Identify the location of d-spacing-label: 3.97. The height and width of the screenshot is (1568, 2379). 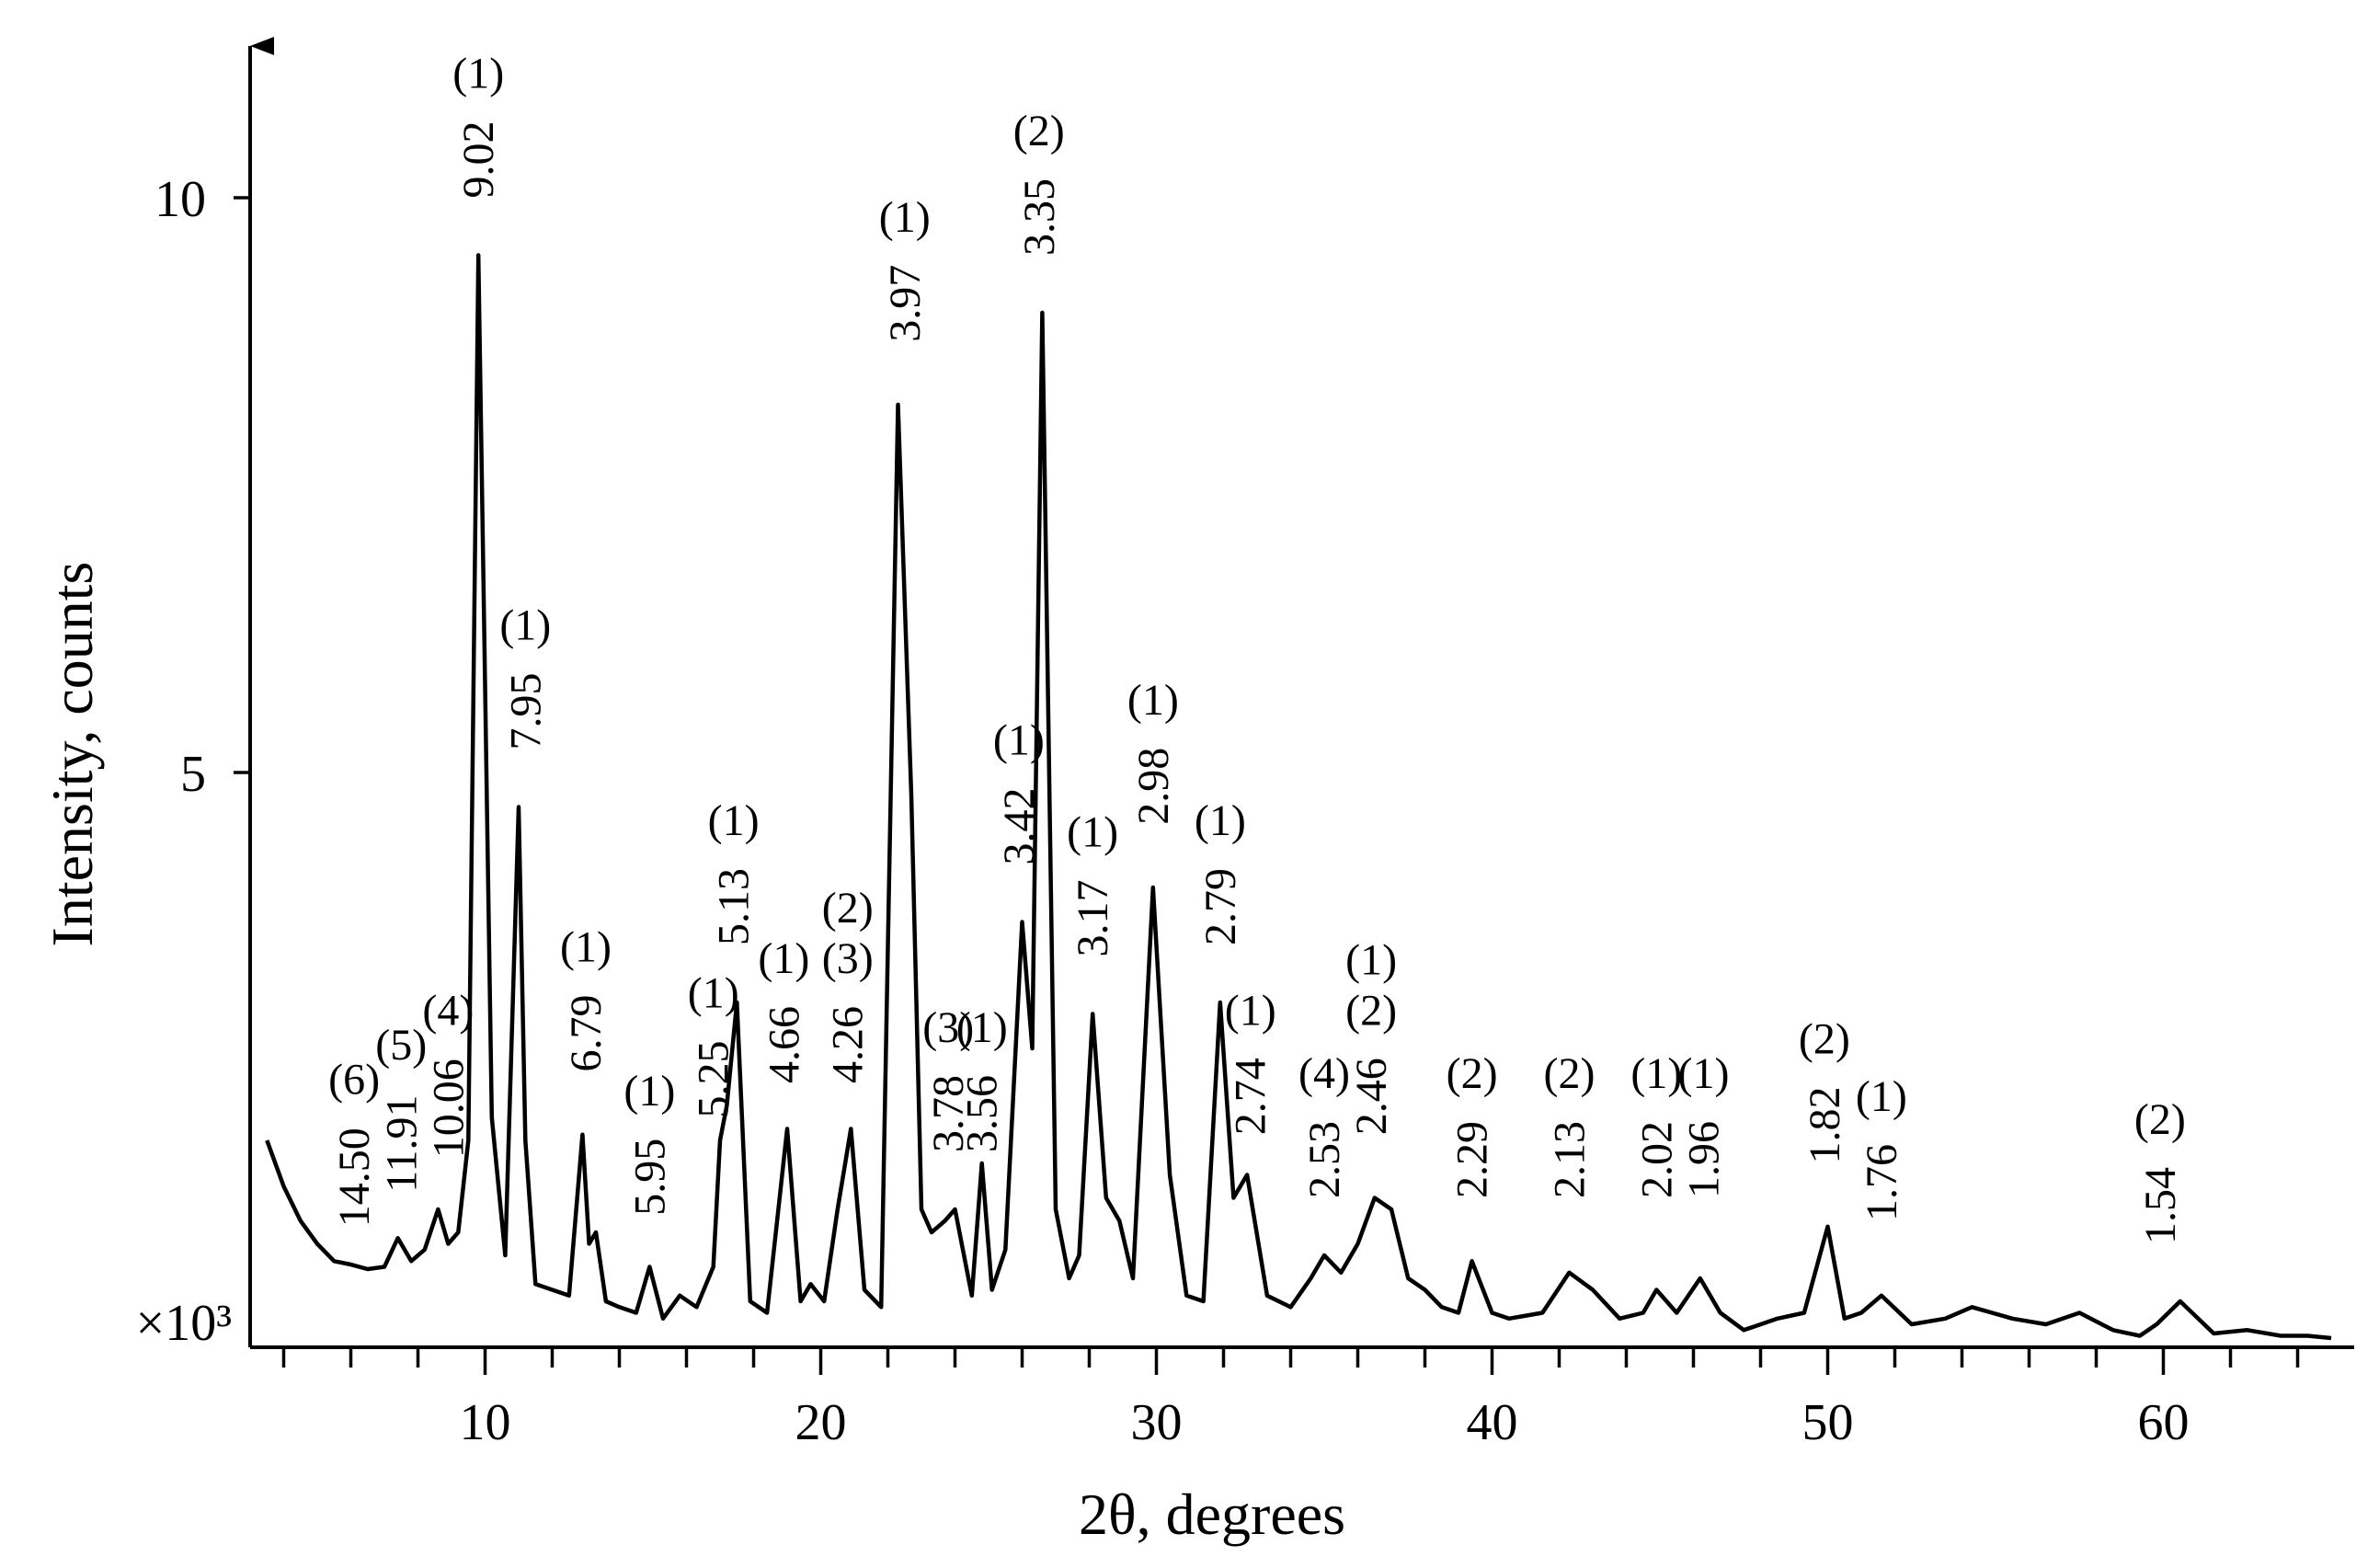
(905, 303).